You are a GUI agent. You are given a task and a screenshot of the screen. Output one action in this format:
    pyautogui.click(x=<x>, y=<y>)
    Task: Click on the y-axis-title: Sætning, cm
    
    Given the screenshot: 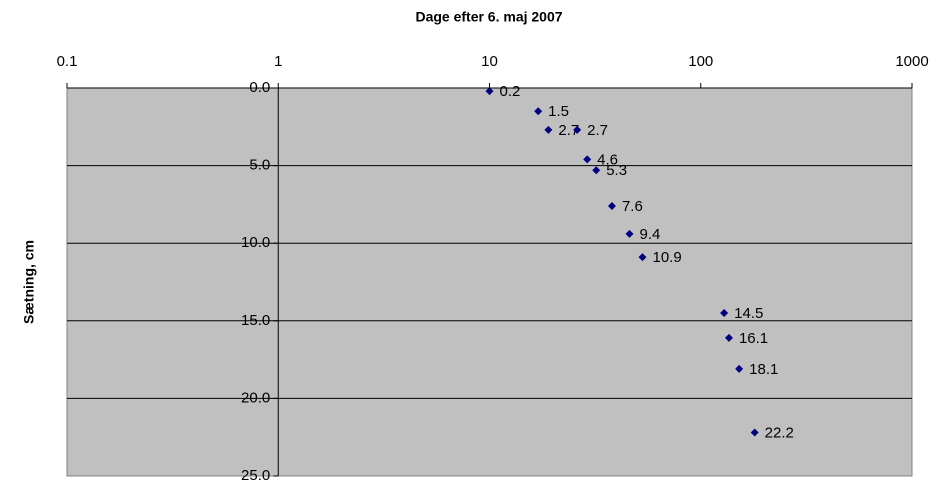 What is the action you would take?
    pyautogui.click(x=29, y=282)
    